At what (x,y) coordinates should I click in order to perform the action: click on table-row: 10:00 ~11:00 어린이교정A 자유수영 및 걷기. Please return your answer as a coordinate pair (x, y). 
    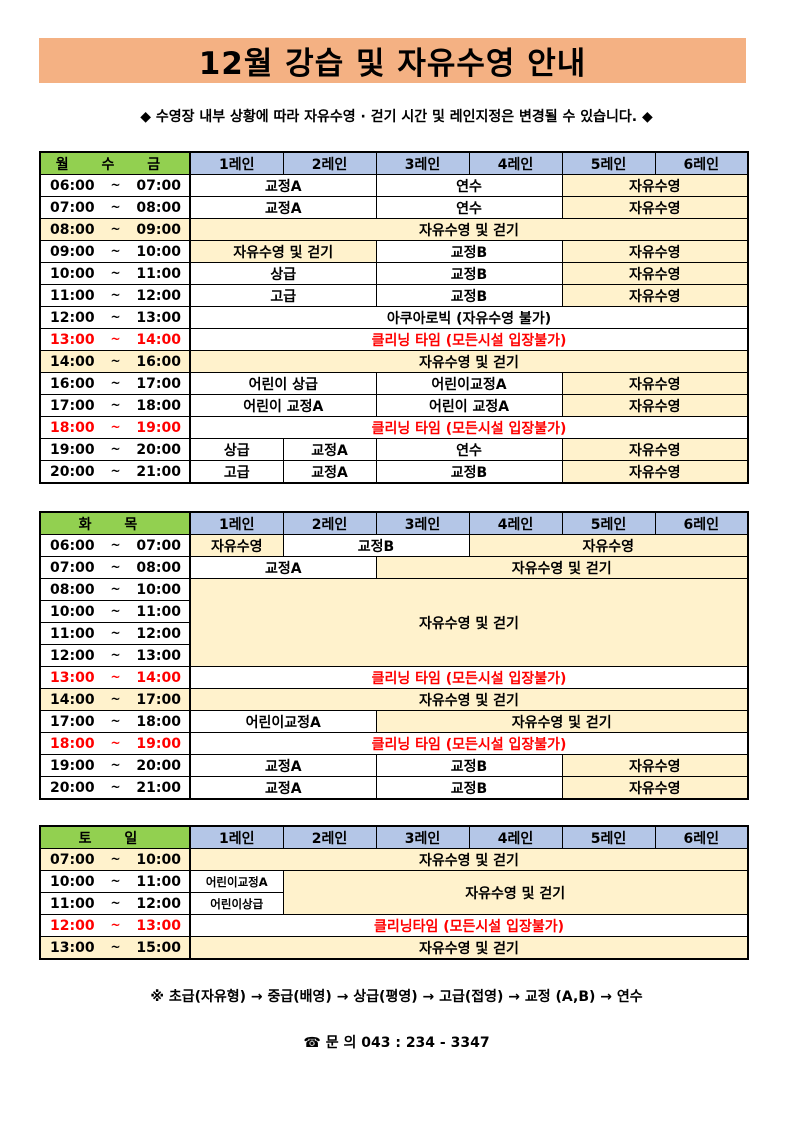
    Looking at the image, I should click on (394, 892).